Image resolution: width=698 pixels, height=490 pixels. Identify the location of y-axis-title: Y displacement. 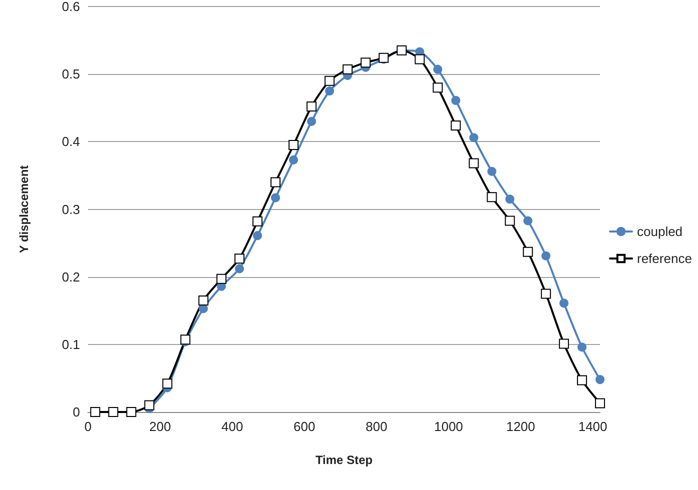
(24, 209).